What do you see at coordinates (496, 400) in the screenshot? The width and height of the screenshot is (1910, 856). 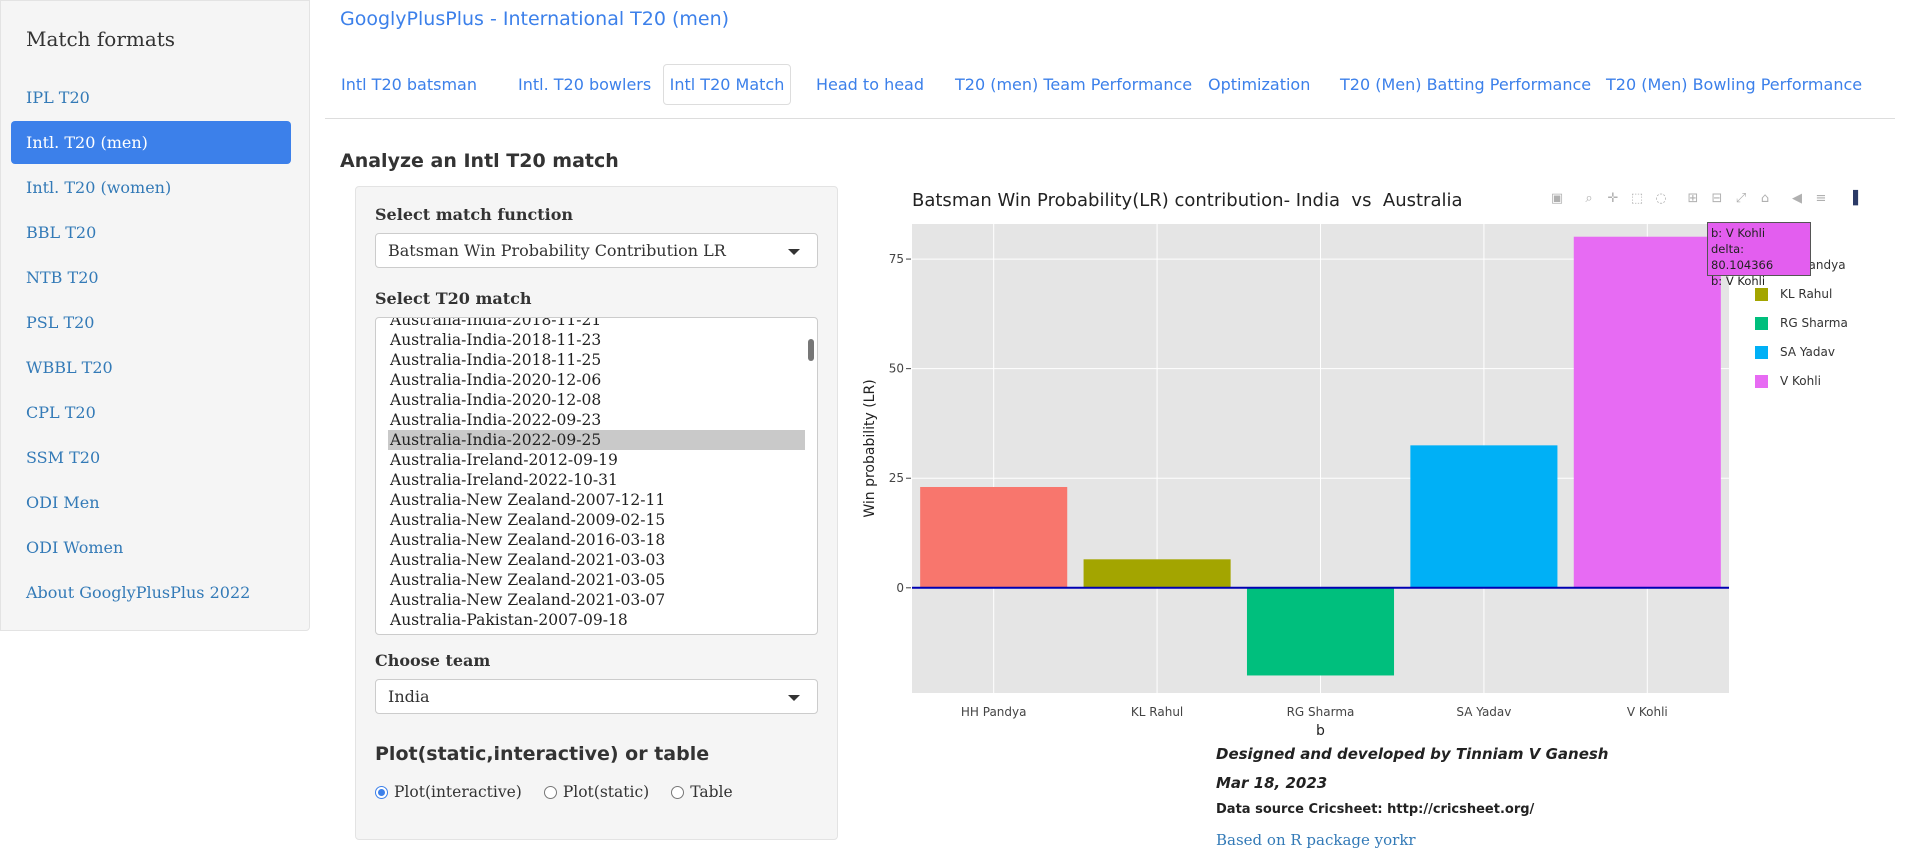 I see `list-item: Australia-India-2020-12-08` at bounding box center [496, 400].